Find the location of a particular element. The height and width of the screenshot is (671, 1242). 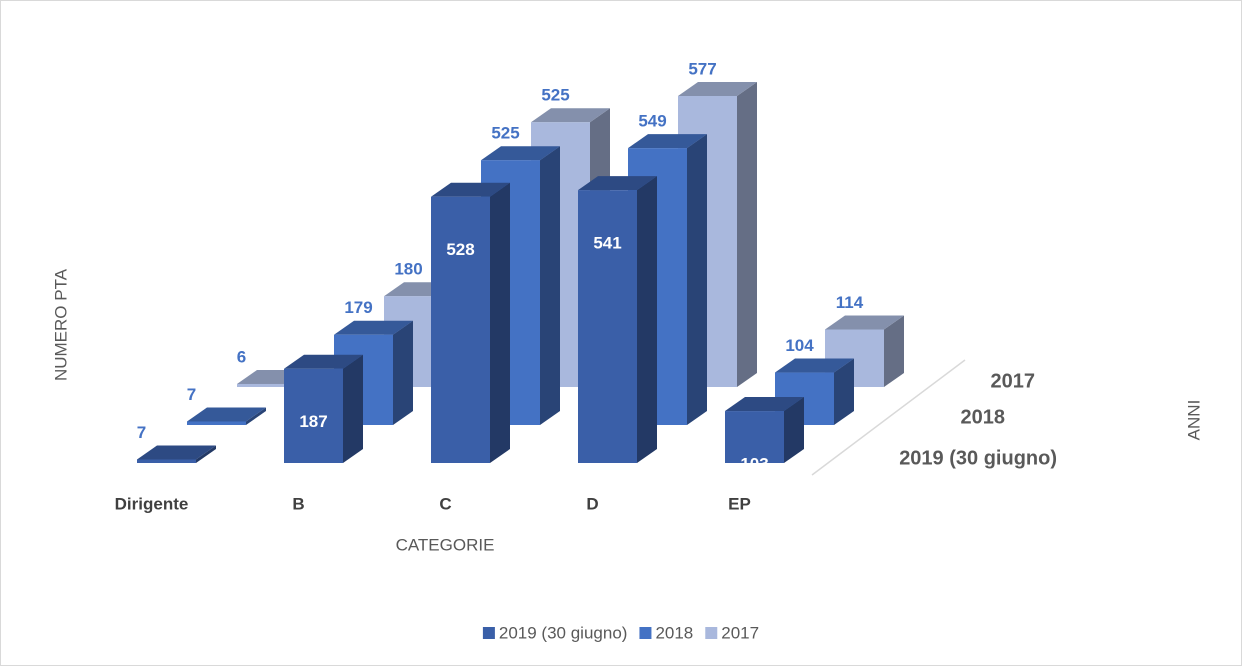

z-tick-label: 2018 is located at coordinates (983, 417).